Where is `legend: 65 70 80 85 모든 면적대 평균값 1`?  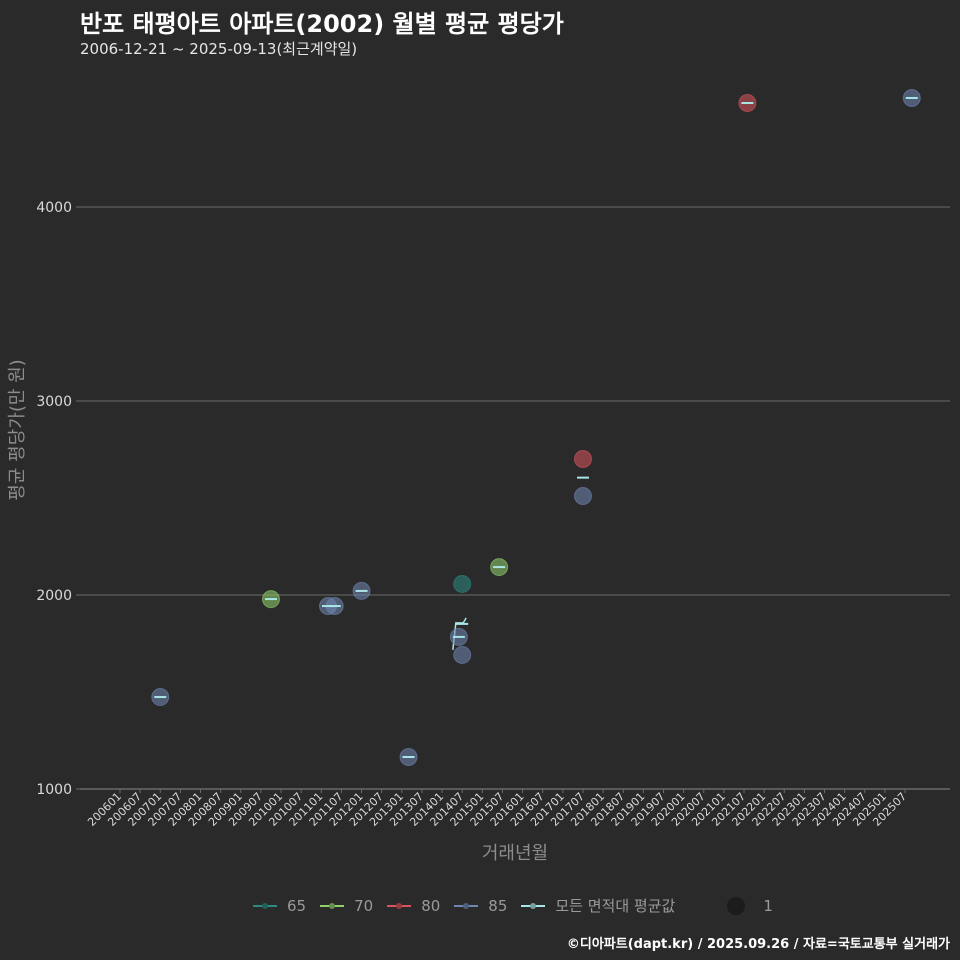
legend: 65 70 80 85 모든 면적대 평균값 1 is located at coordinates (513, 905).